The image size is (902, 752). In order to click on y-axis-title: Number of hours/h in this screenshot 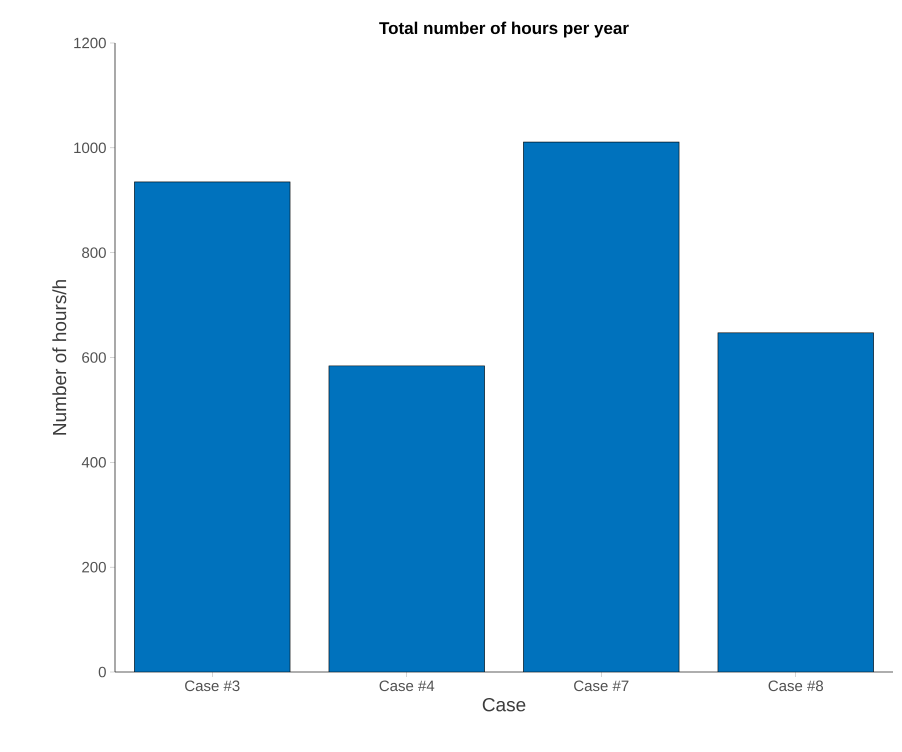, I will do `click(59, 357)`.